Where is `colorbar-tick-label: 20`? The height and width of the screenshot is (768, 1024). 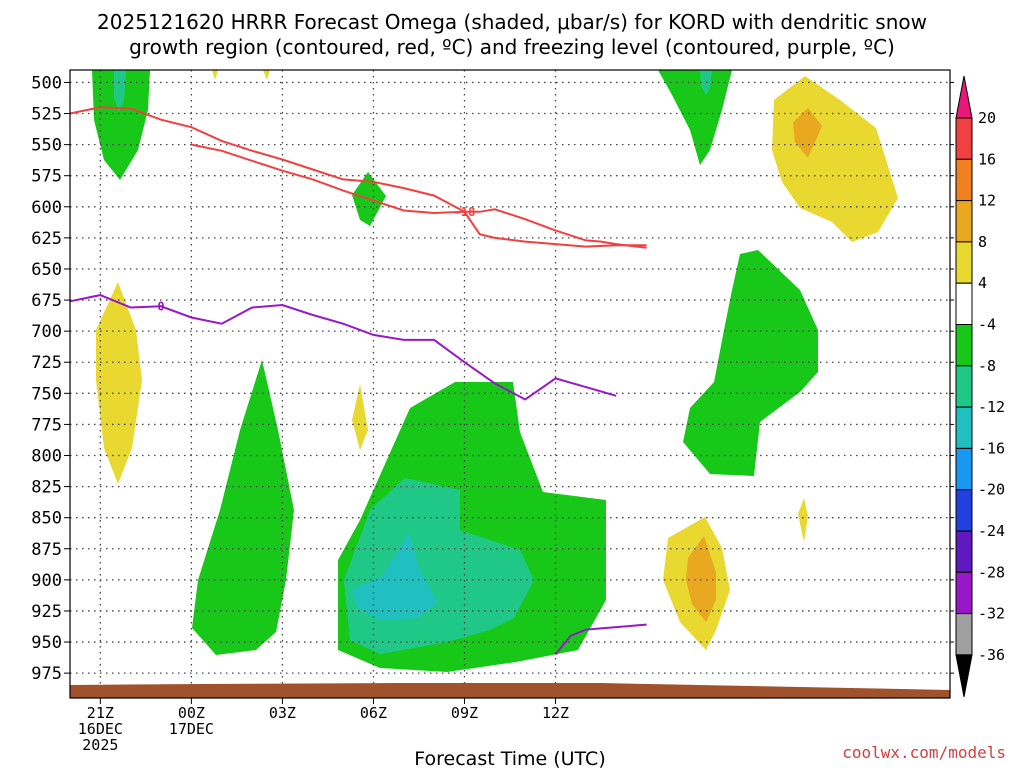 colorbar-tick-label: 20 is located at coordinates (987, 118).